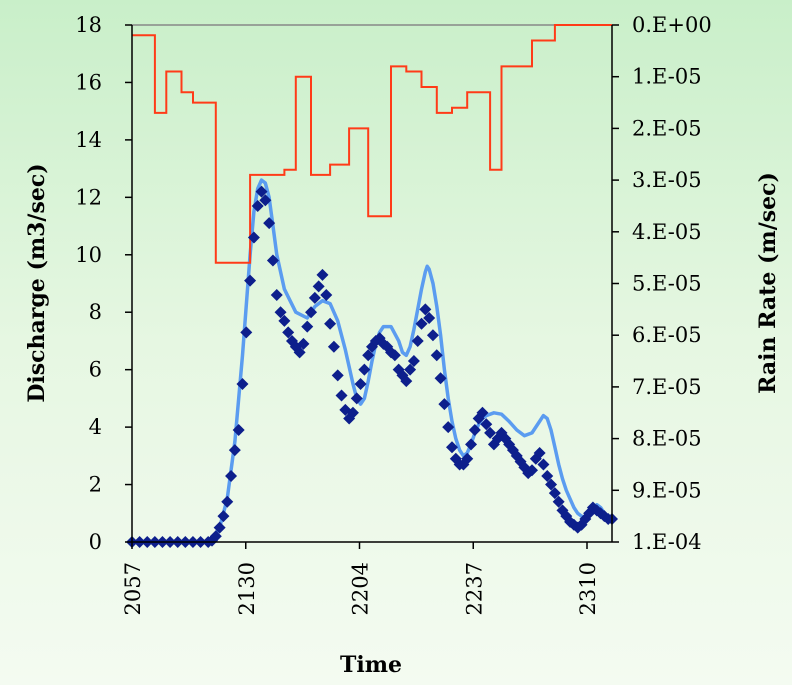 This screenshot has height=685, width=792. What do you see at coordinates (667, 180) in the screenshot?
I see `y2-tick-label: 3.E-05` at bounding box center [667, 180].